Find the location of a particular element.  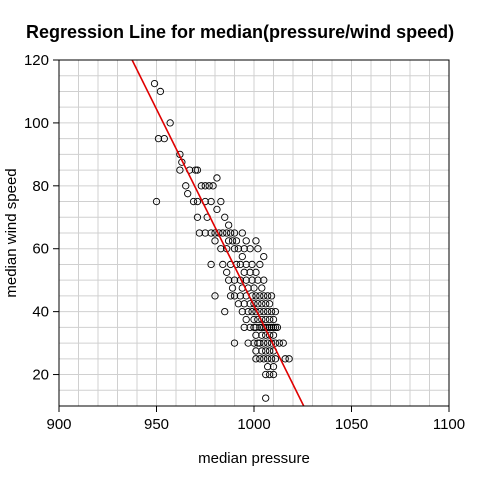

y-tick-label: 100 is located at coordinates (36, 123).